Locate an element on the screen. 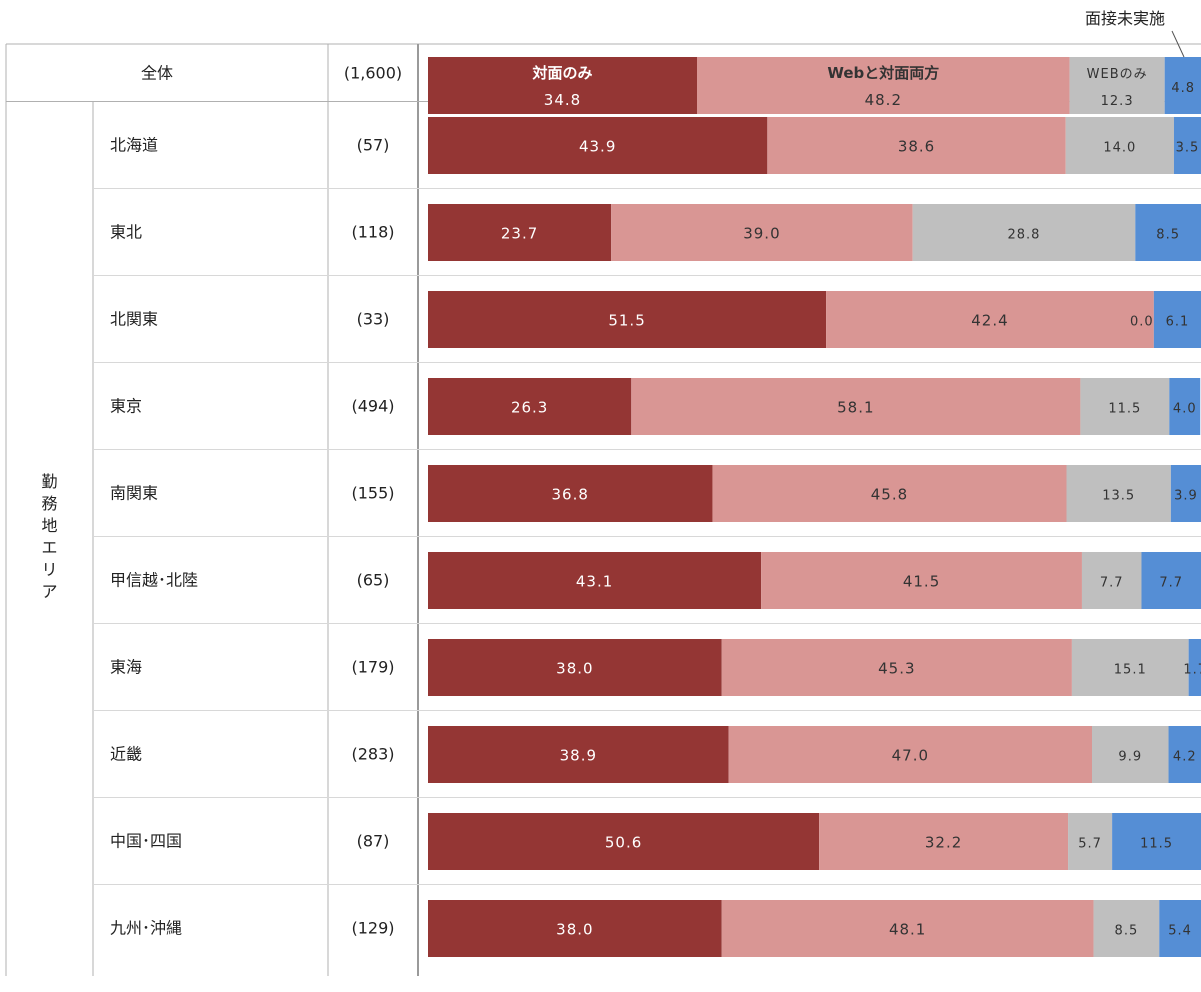 This screenshot has width=1201, height=992. row-label: 中国･四国 is located at coordinates (146, 841).